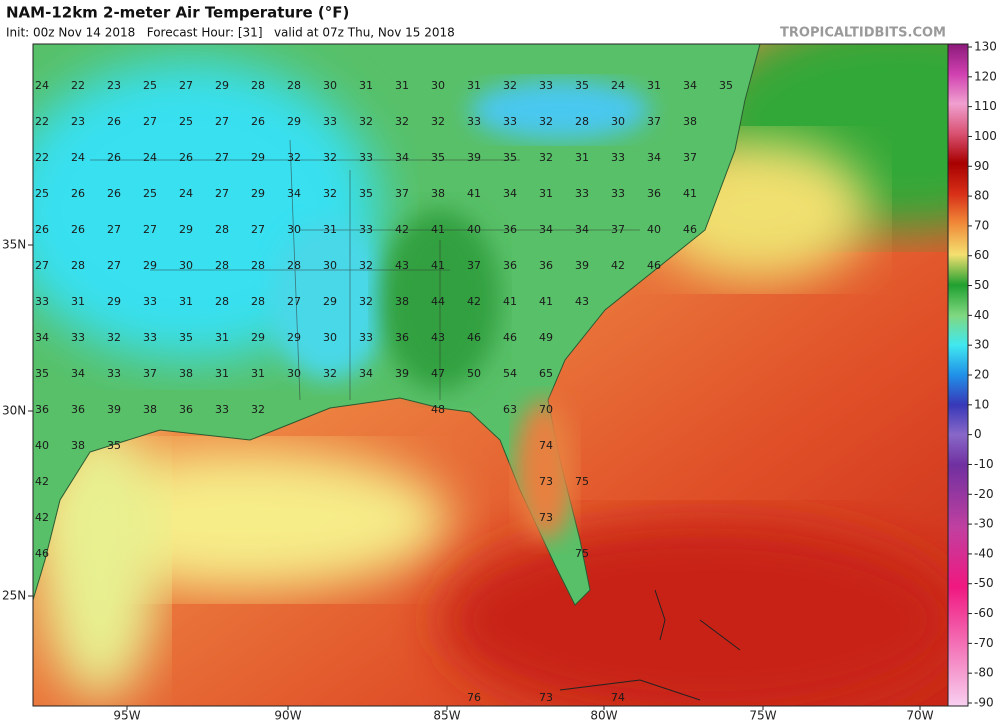 The height and width of the screenshot is (725, 1000). What do you see at coordinates (14, 245) in the screenshot?
I see `lat-label: 35N` at bounding box center [14, 245].